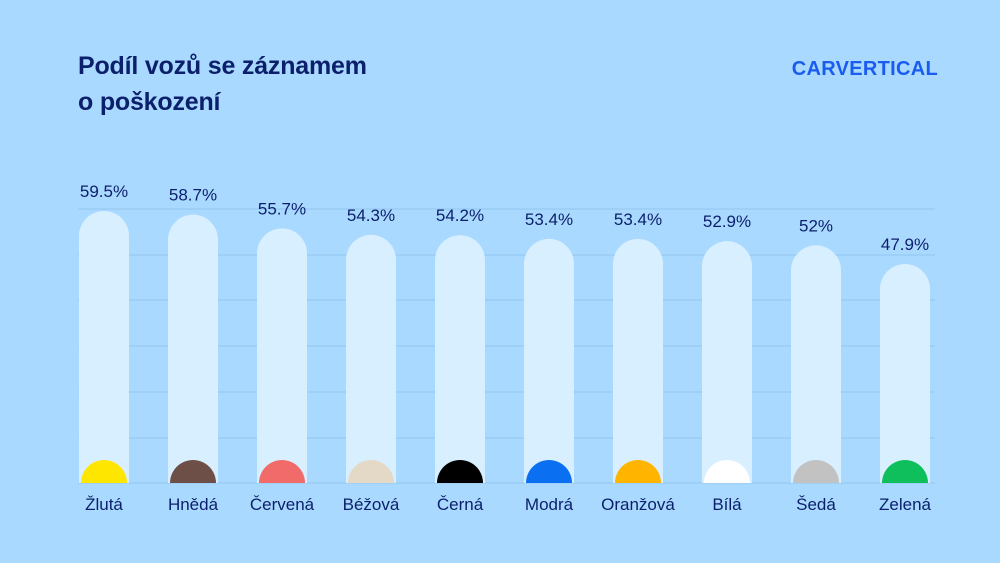 The width and height of the screenshot is (1000, 563). What do you see at coordinates (905, 504) in the screenshot?
I see `category-label: Zelená` at bounding box center [905, 504].